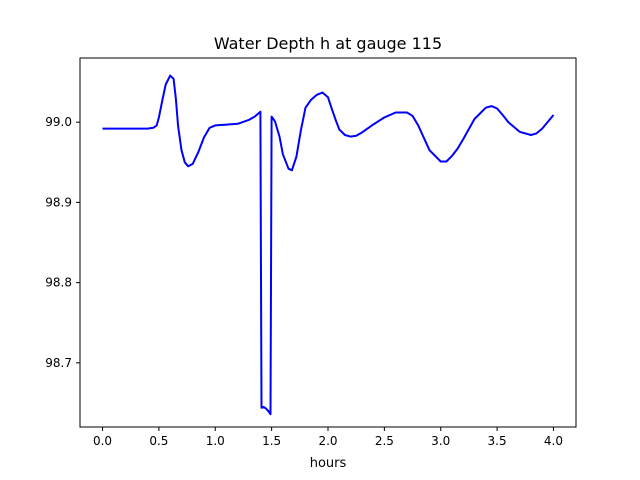  What do you see at coordinates (215, 441) in the screenshot?
I see `x-tick-label: 1.0` at bounding box center [215, 441].